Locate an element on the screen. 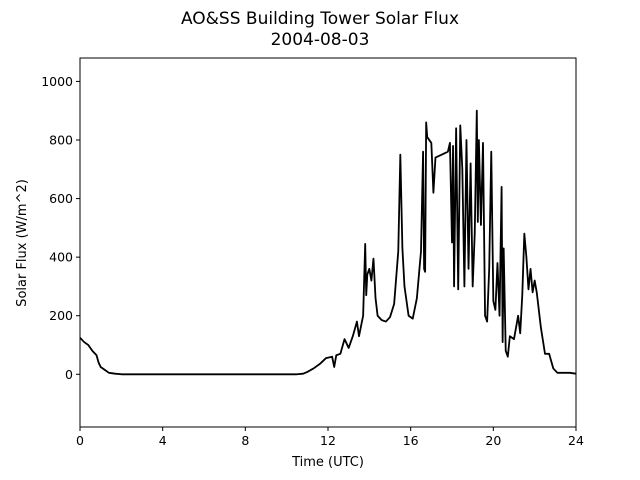 The height and width of the screenshot is (480, 640). x-tick-label: 16 is located at coordinates (411, 440).